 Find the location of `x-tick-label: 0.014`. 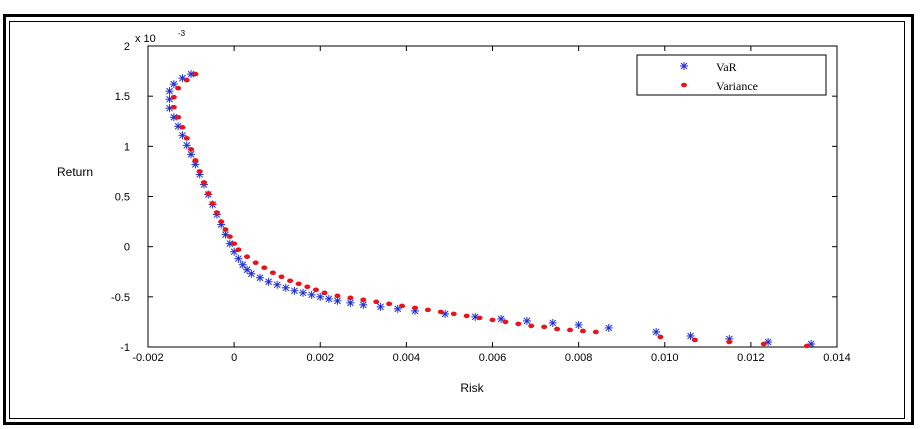

x-tick-label: 0.014 is located at coordinates (837, 358).